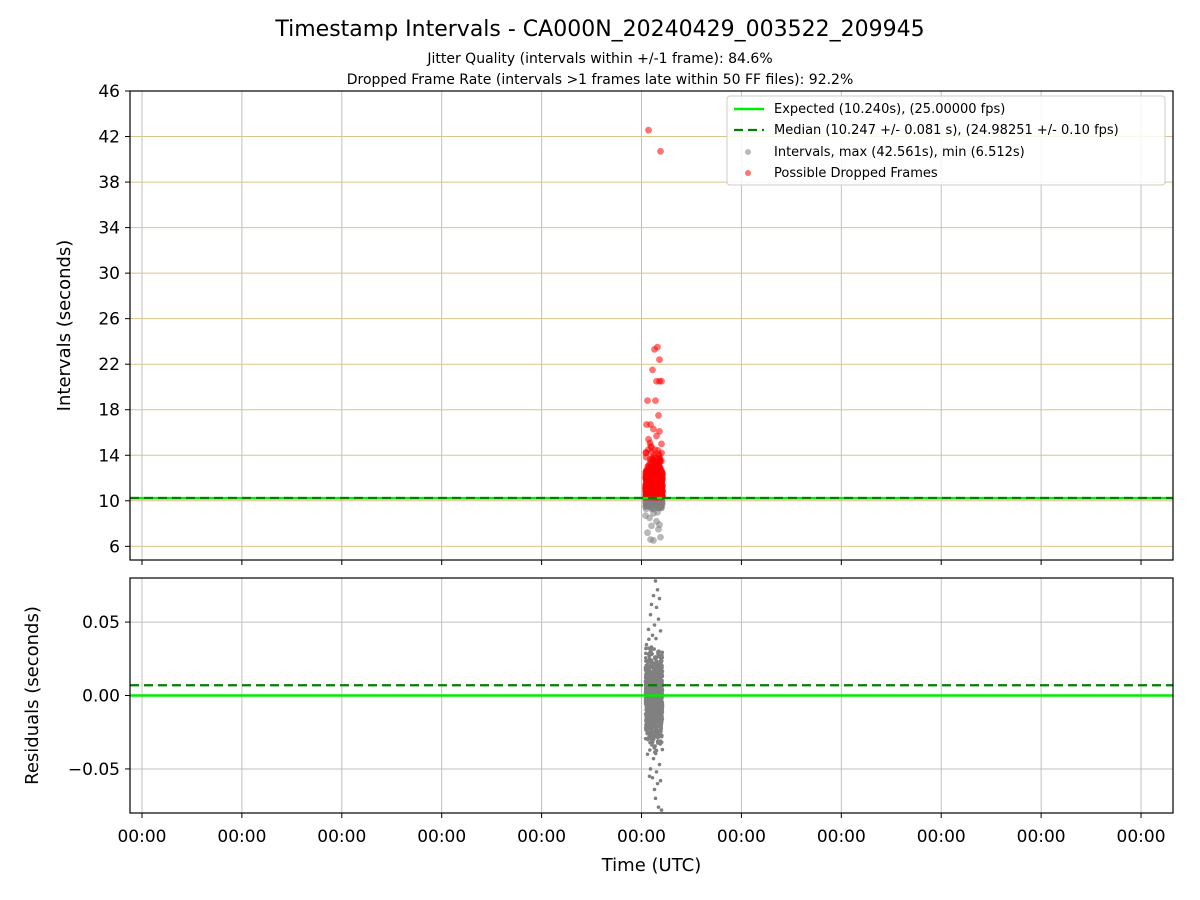 This screenshot has height=900, width=1200. I want to click on y-tick-label: 42, so click(109, 138).